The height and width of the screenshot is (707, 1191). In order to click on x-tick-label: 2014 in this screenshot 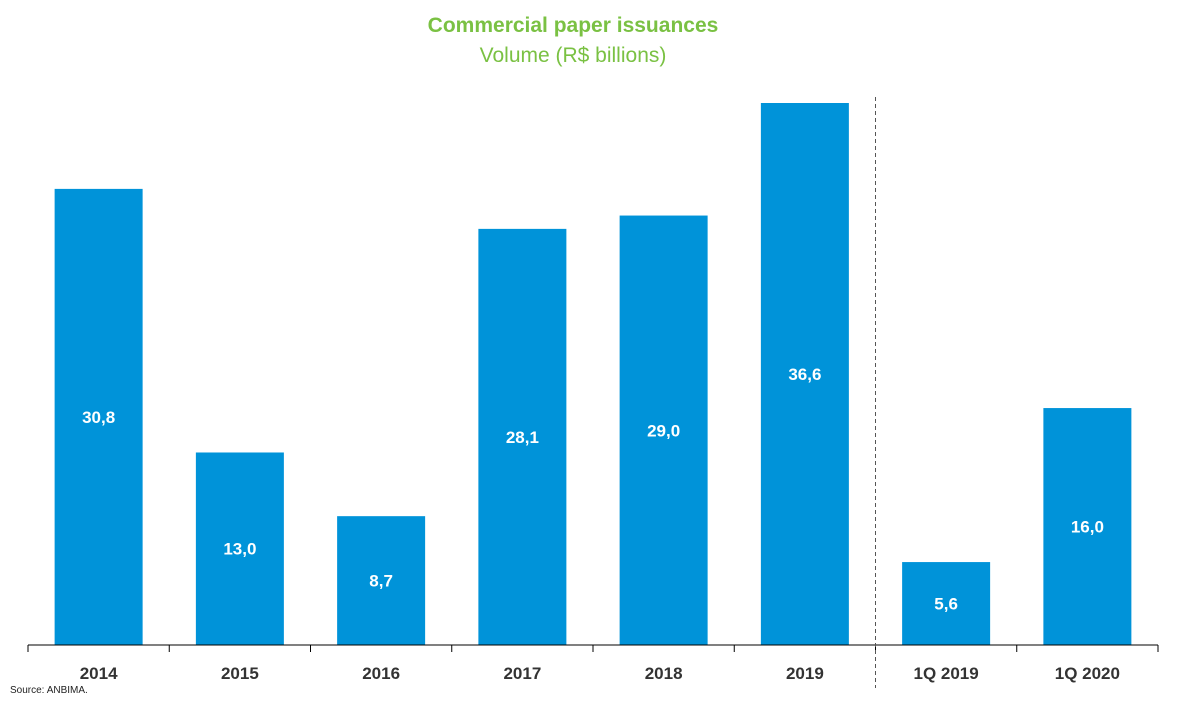, I will do `click(99, 673)`.